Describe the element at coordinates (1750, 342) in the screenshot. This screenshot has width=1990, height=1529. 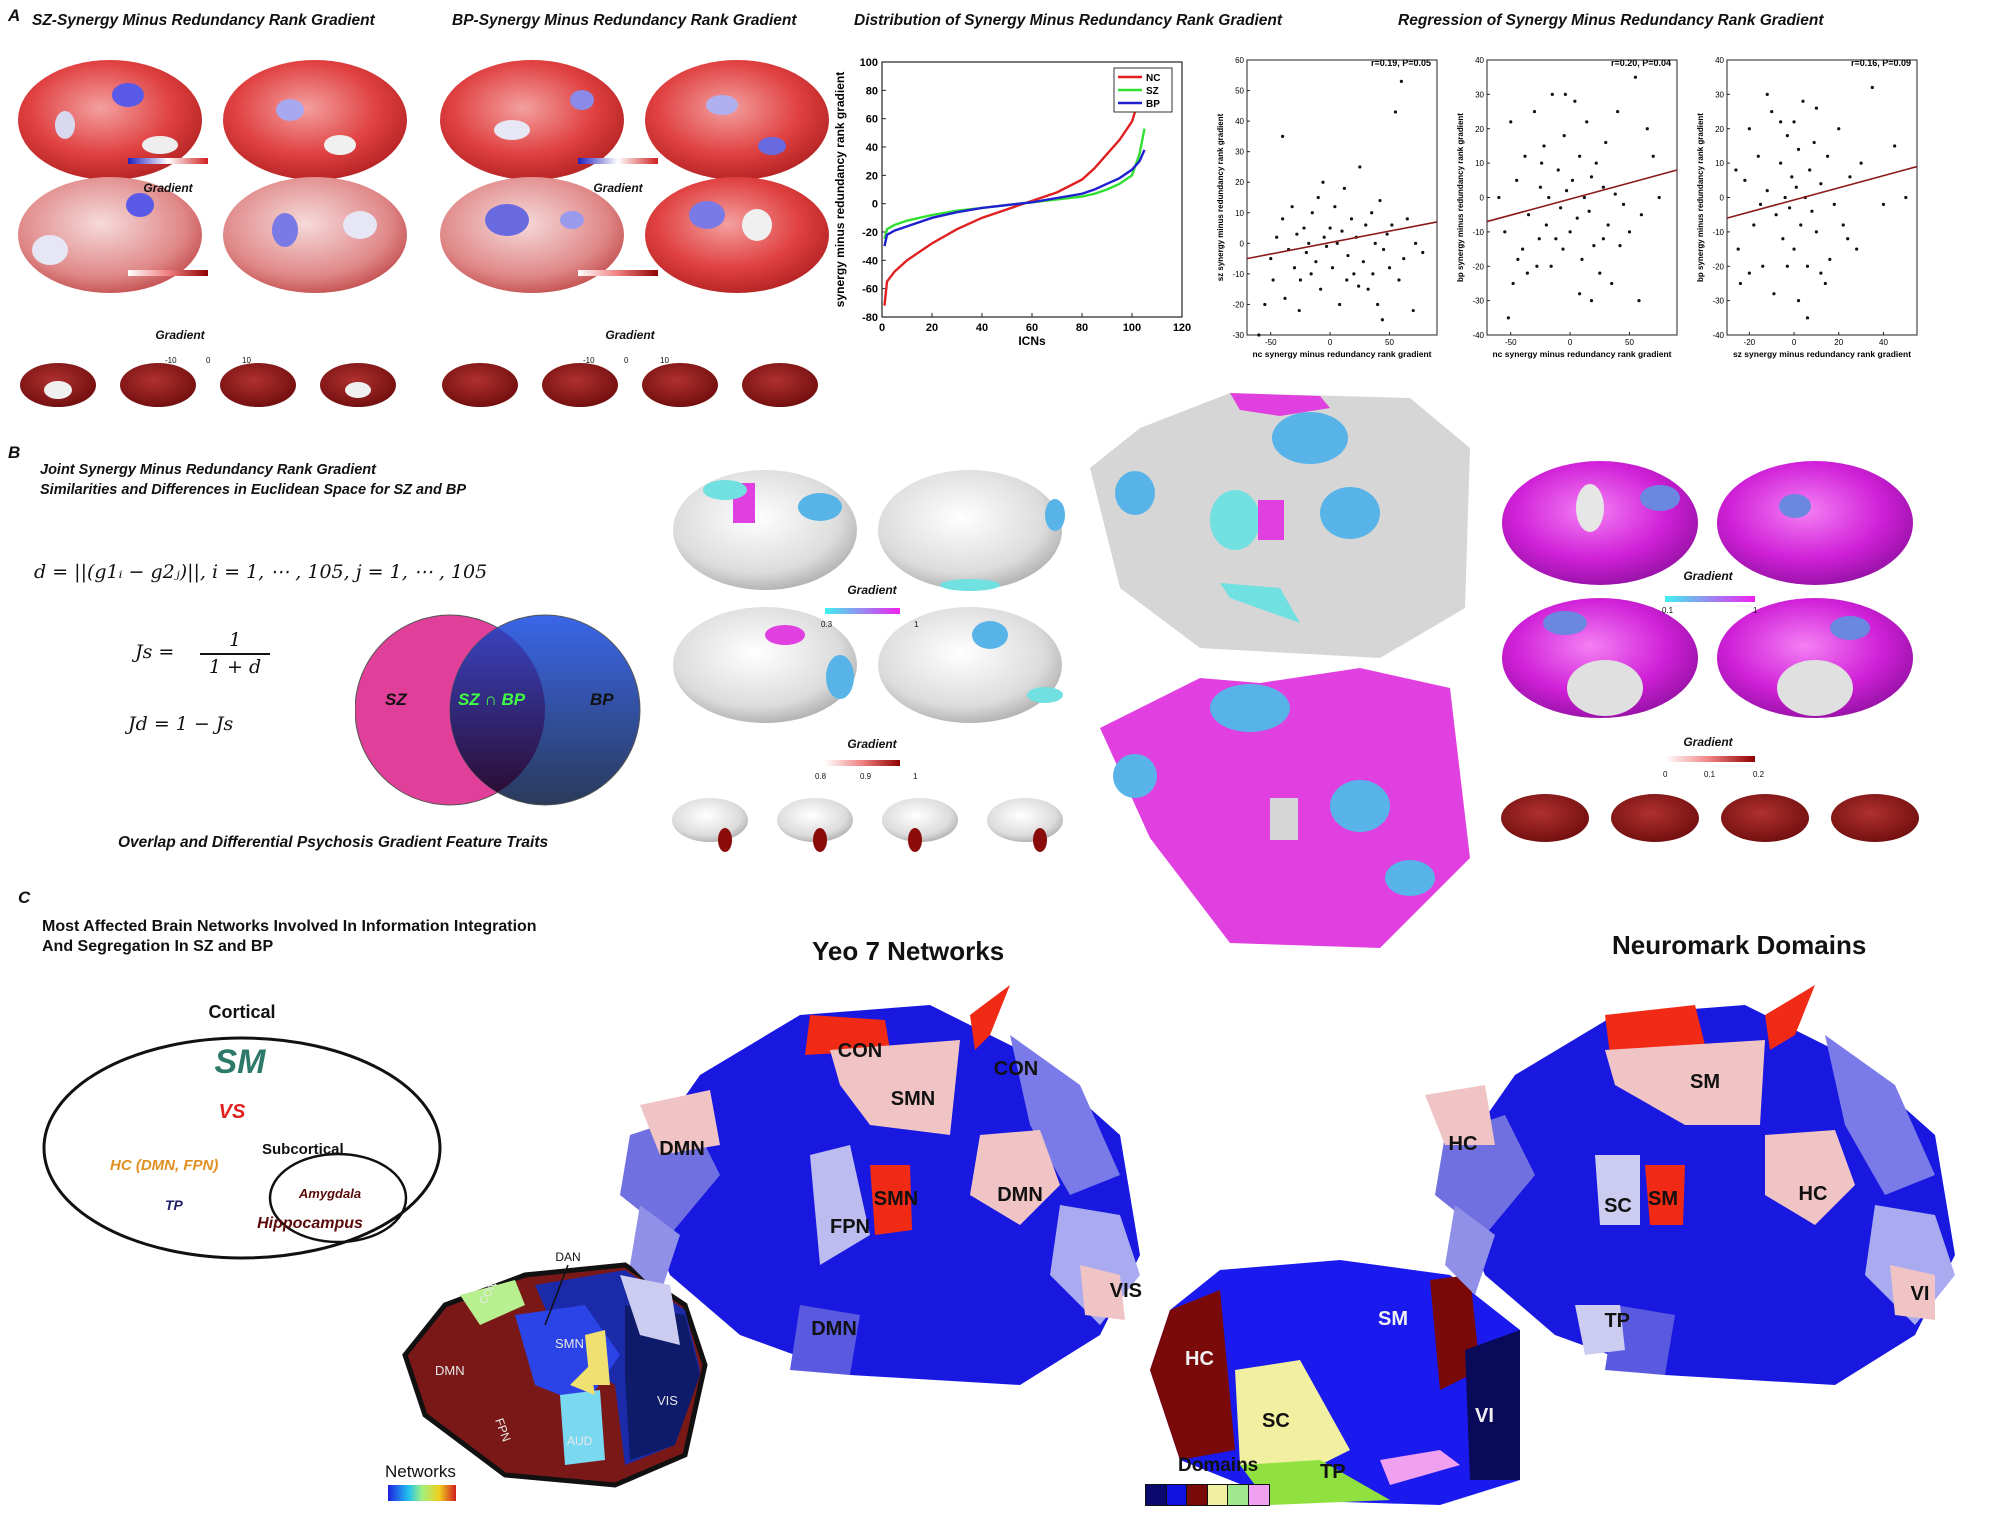
I see `x-tick-label: -20` at that location.